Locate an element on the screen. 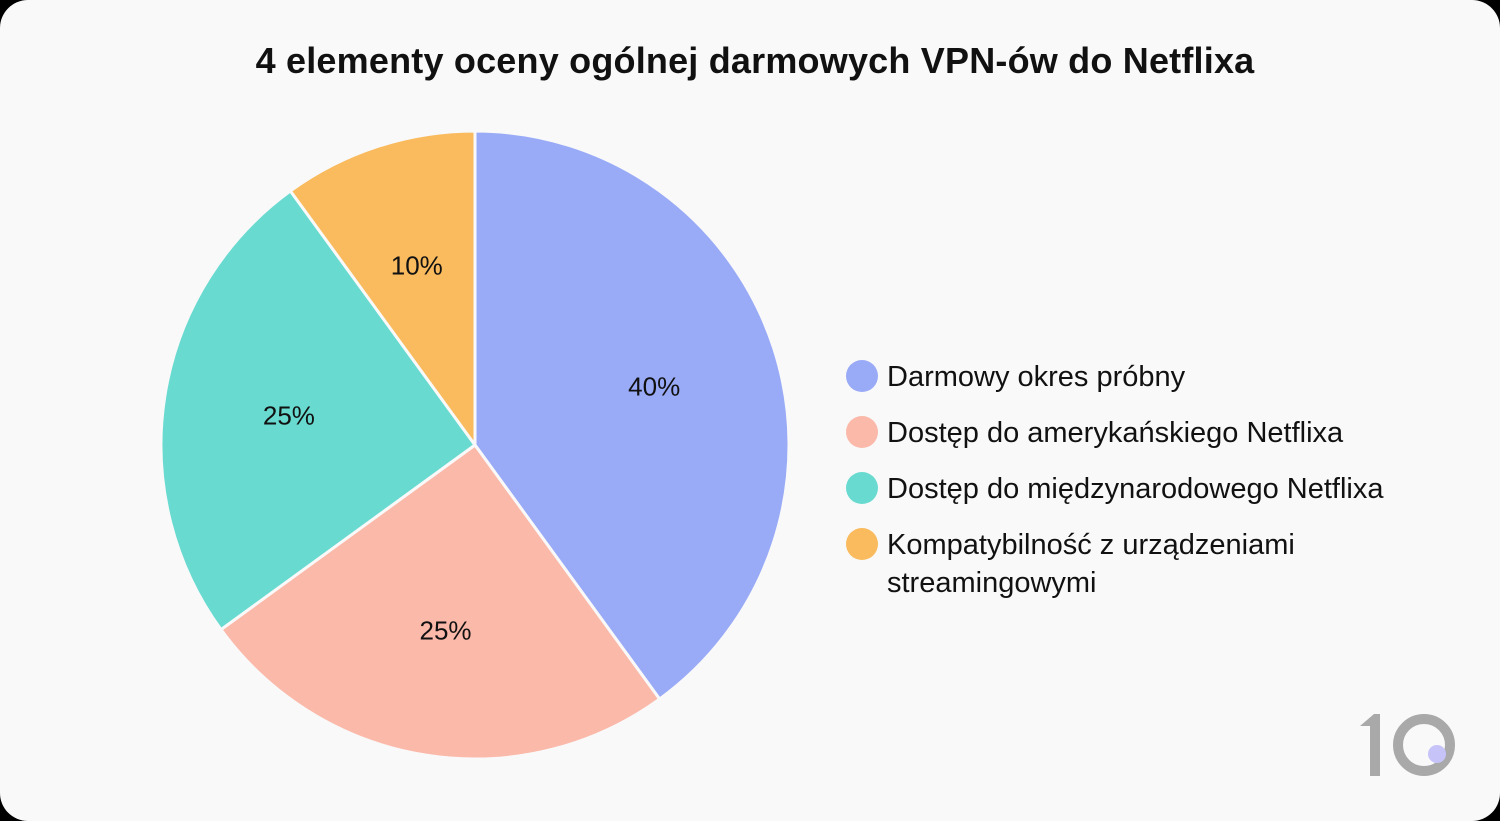 This screenshot has height=821, width=1500. legend-item: Dostęp do międzynarodowego Netflixa is located at coordinates (1146, 489).